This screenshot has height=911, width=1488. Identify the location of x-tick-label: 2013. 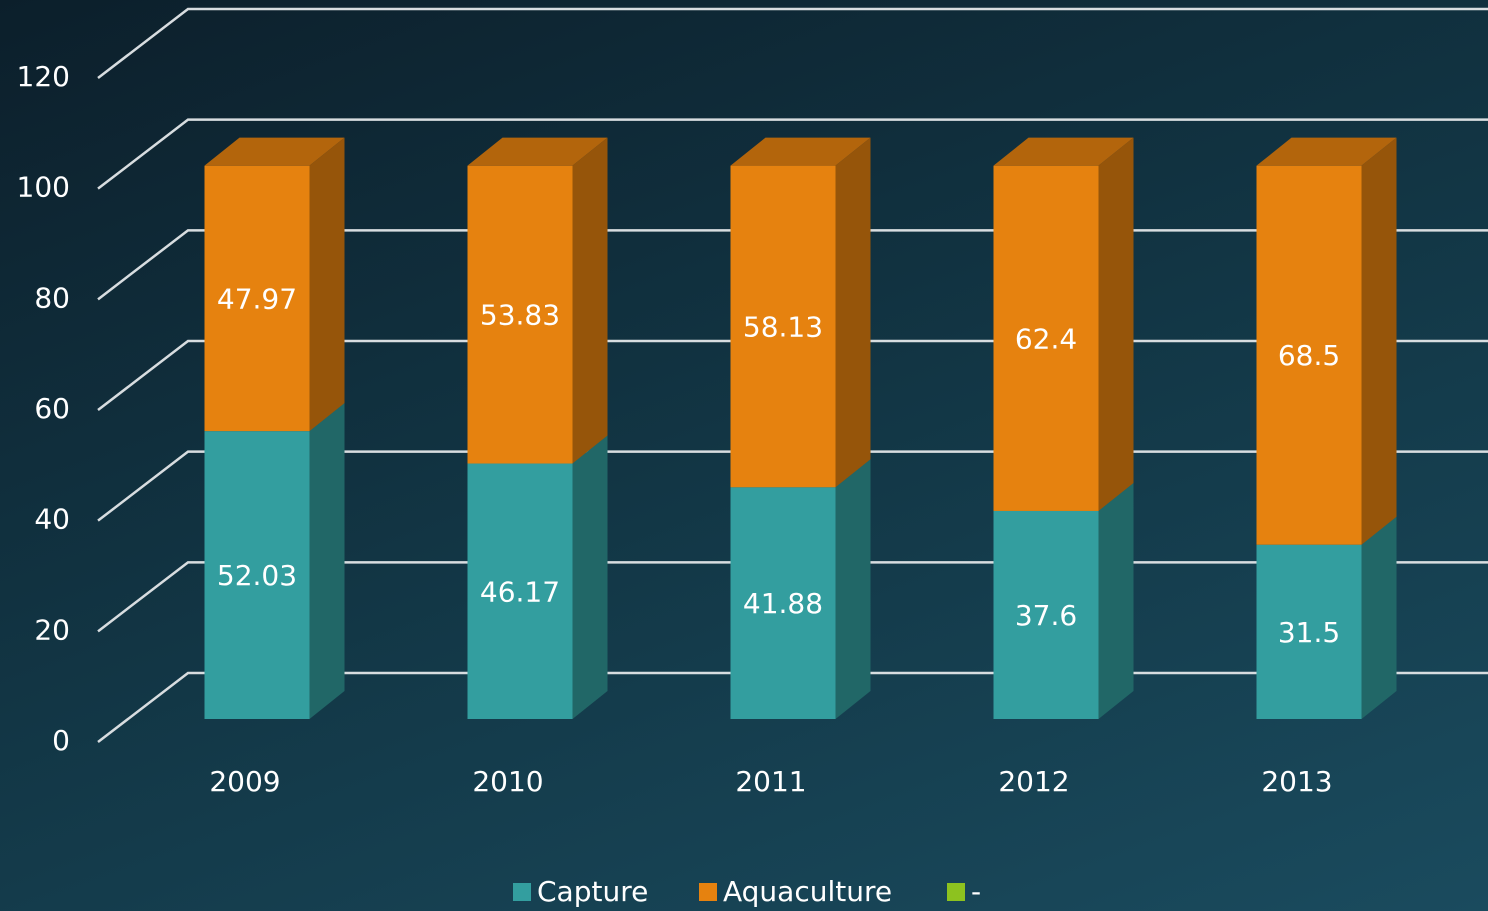
(1296, 781).